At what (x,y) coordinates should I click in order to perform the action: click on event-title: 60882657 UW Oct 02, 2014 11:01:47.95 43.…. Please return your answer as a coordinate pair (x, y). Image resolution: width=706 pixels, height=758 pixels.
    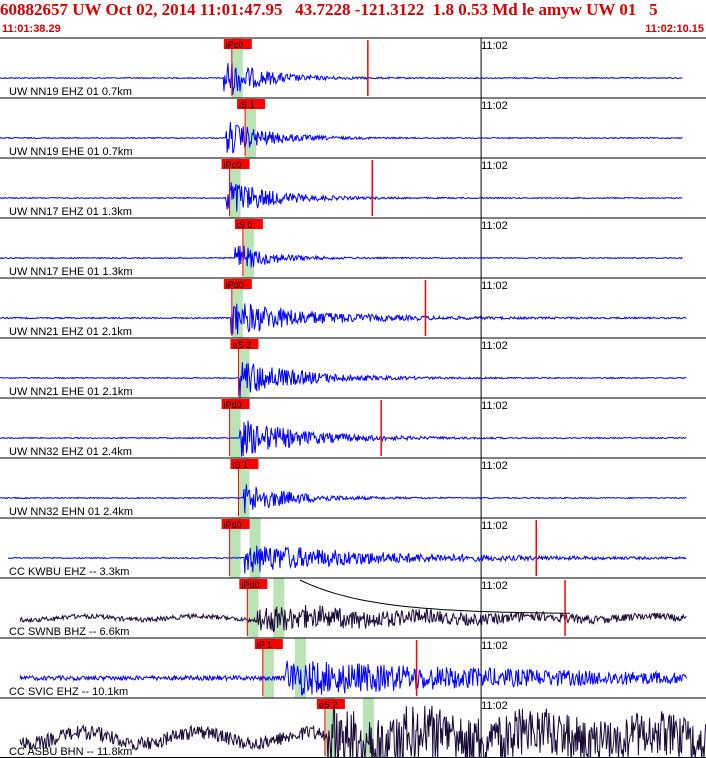
    Looking at the image, I should click on (329, 9).